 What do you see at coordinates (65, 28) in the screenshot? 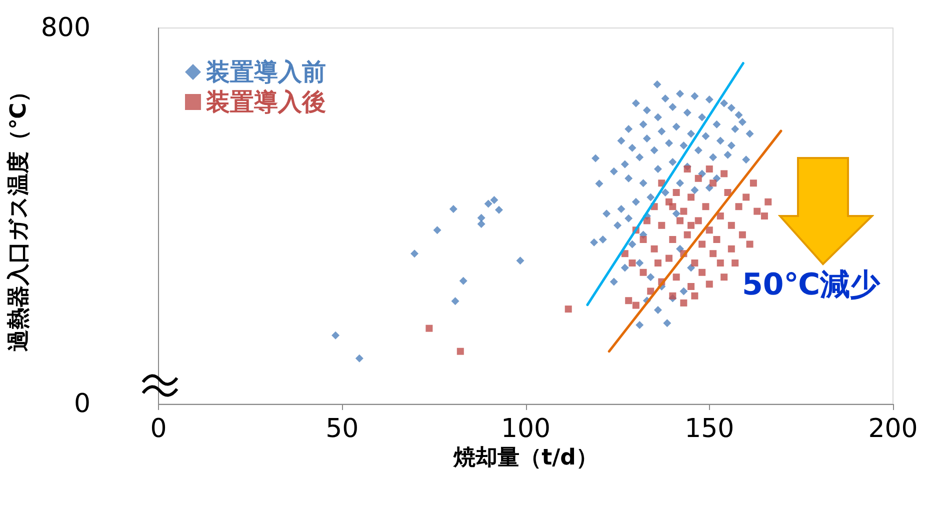
I see `y-tick-label: 800` at bounding box center [65, 28].